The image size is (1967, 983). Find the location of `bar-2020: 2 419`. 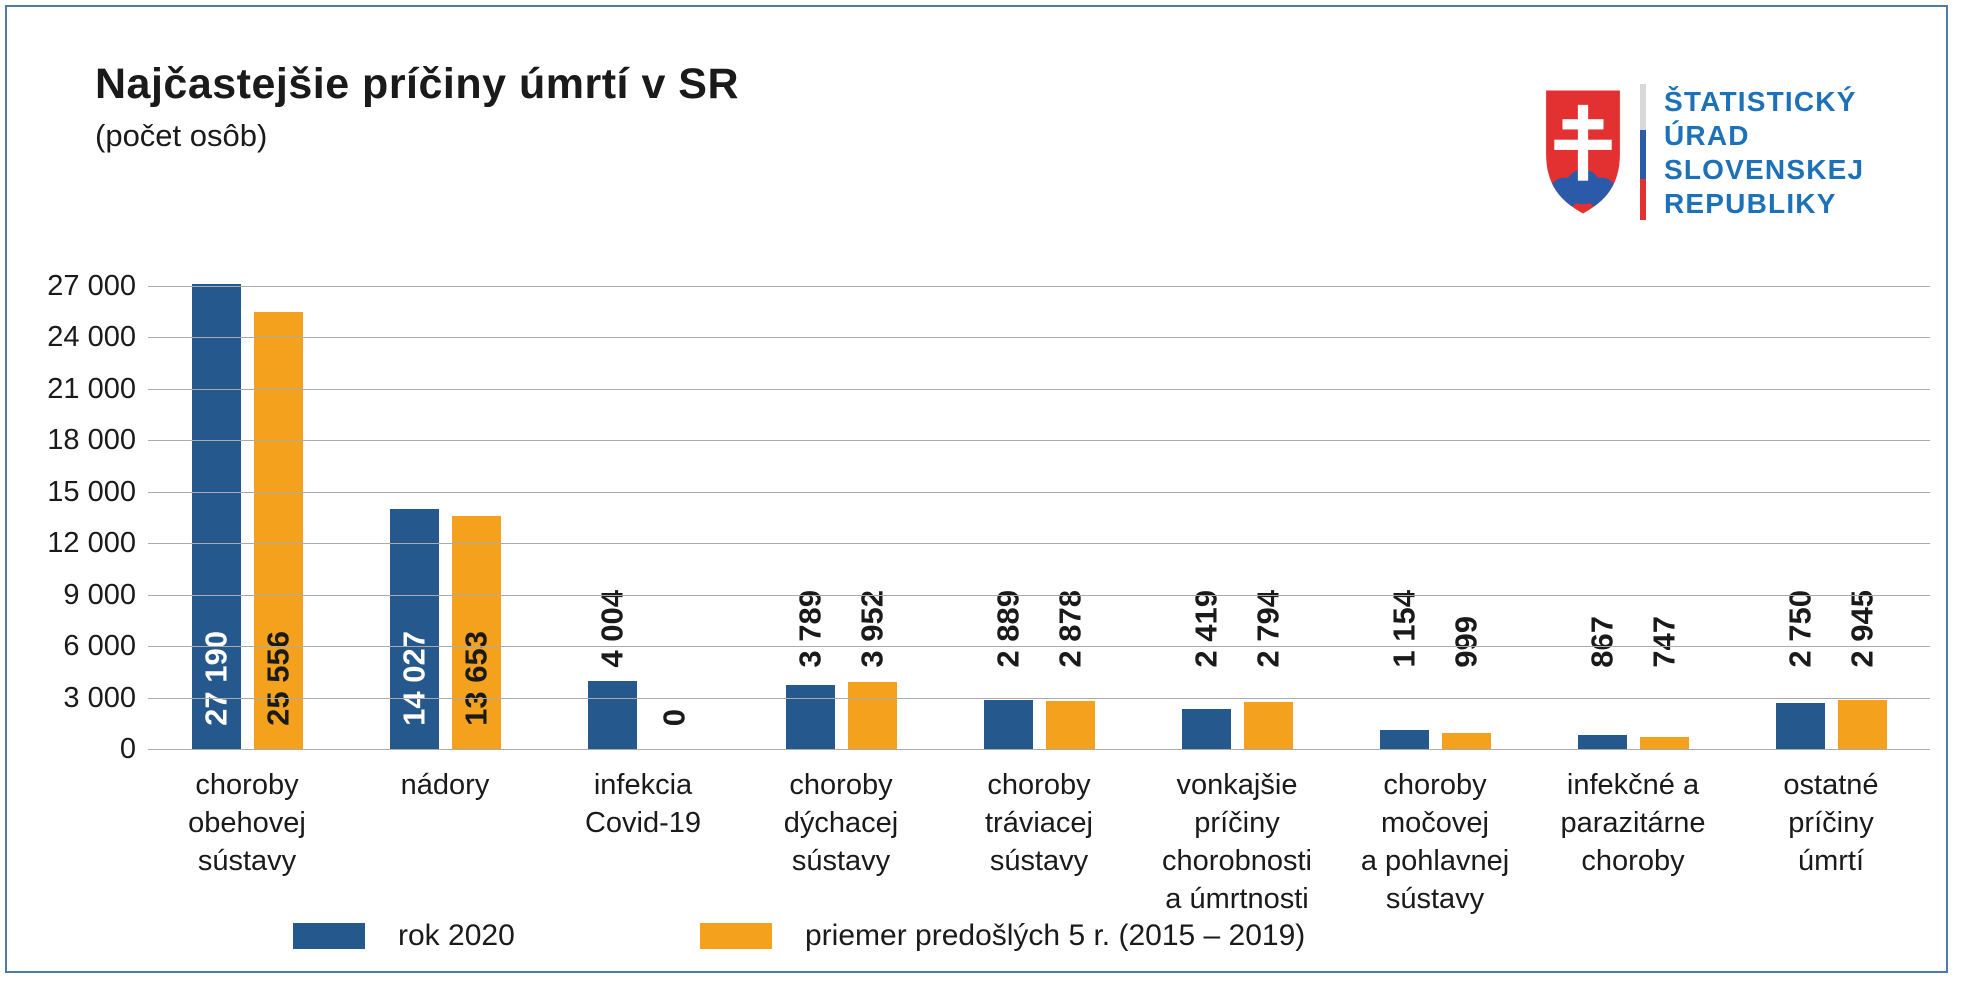

bar-2020: 2 419 is located at coordinates (1206, 670).